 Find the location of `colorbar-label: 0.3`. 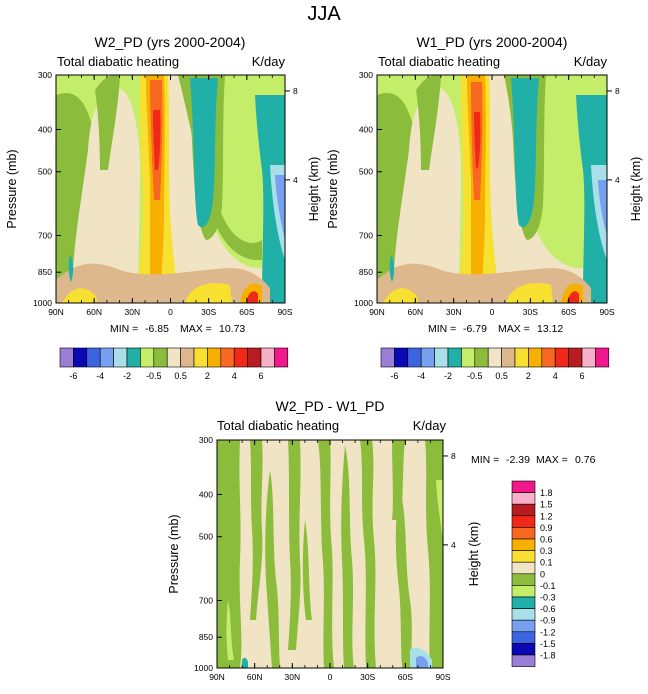

colorbar-label: 0.3 is located at coordinates (546, 551).